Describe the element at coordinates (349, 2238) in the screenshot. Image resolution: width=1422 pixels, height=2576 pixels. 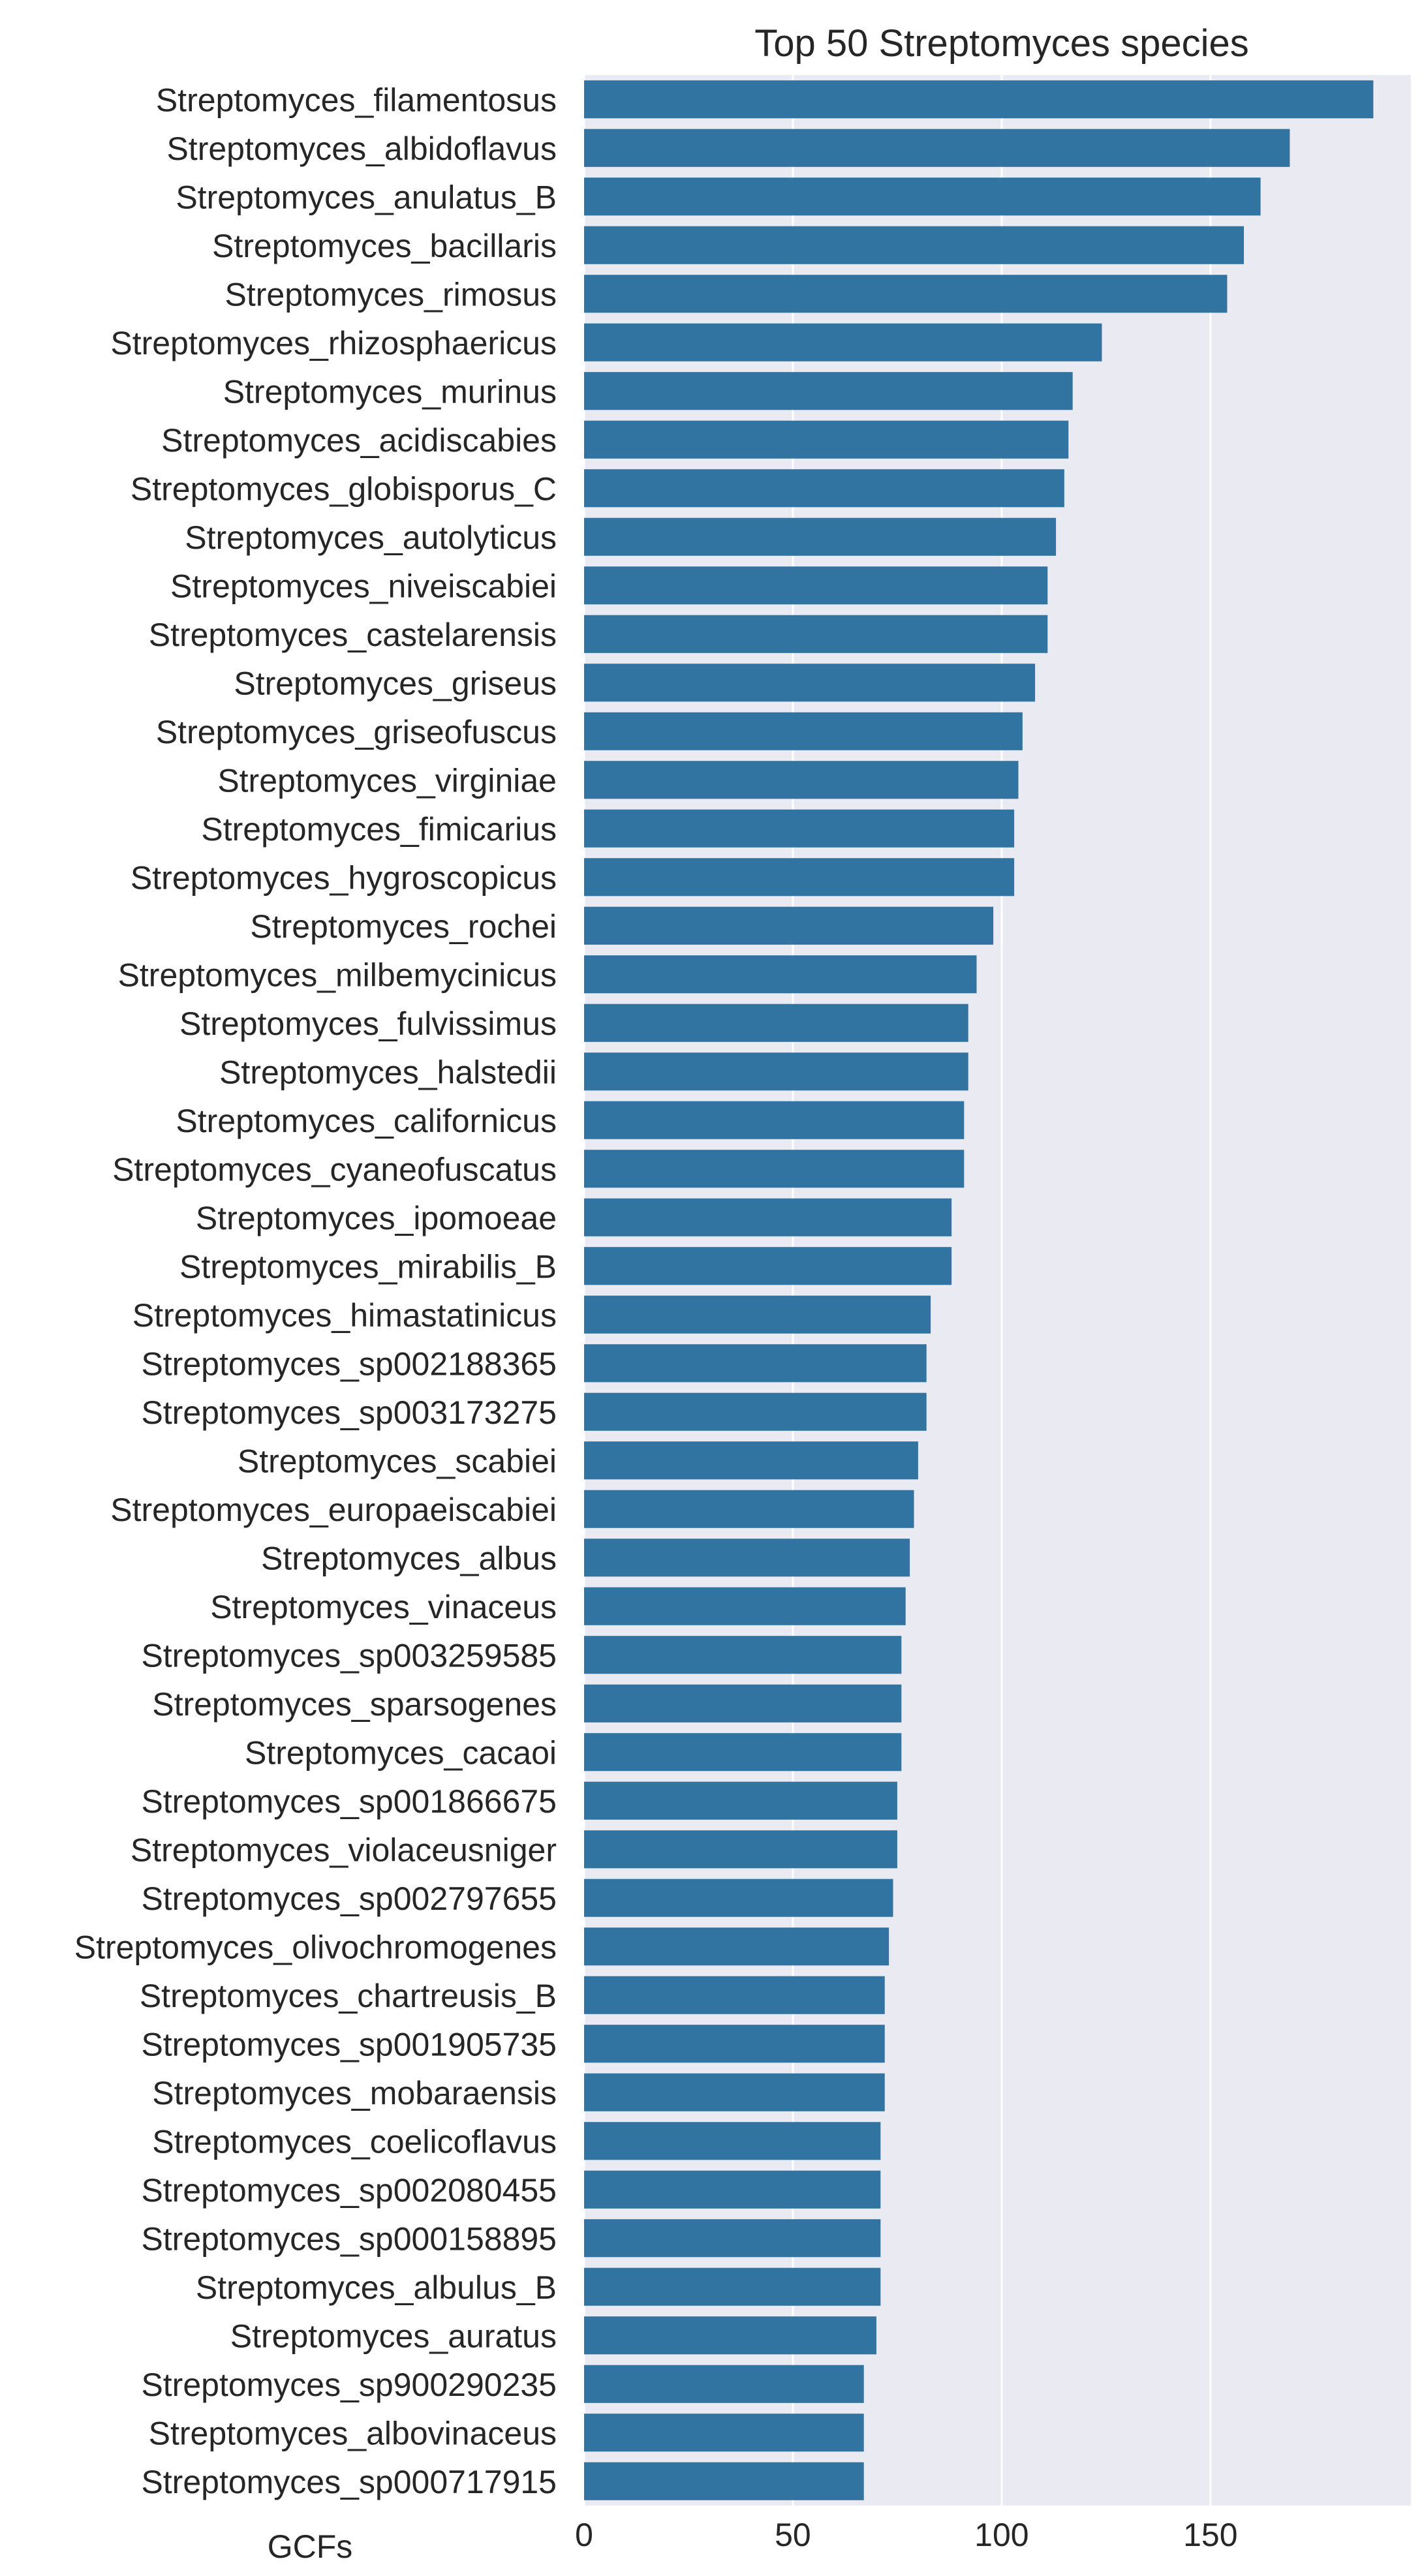
I see `category-label: Streptomyces_sp000158895` at that location.